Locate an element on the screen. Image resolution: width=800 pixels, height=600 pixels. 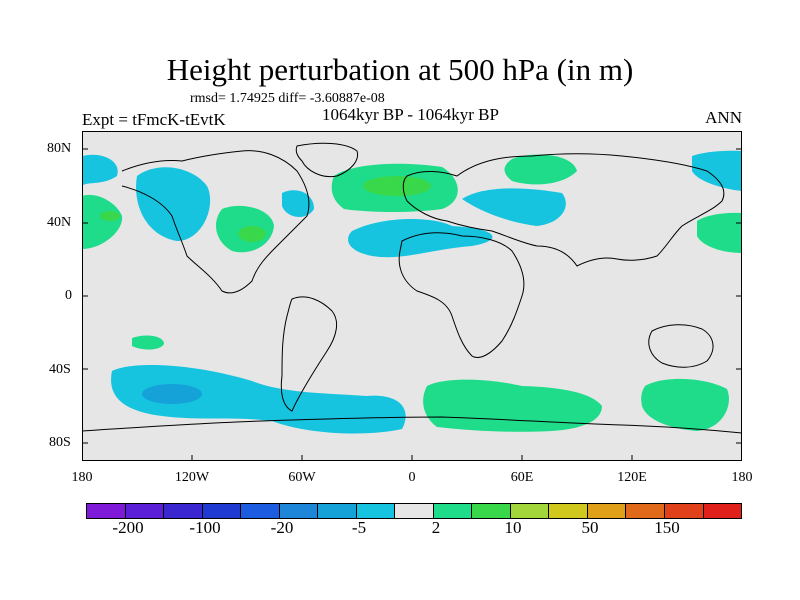
lon-label-120w: 120W is located at coordinates (192, 477).